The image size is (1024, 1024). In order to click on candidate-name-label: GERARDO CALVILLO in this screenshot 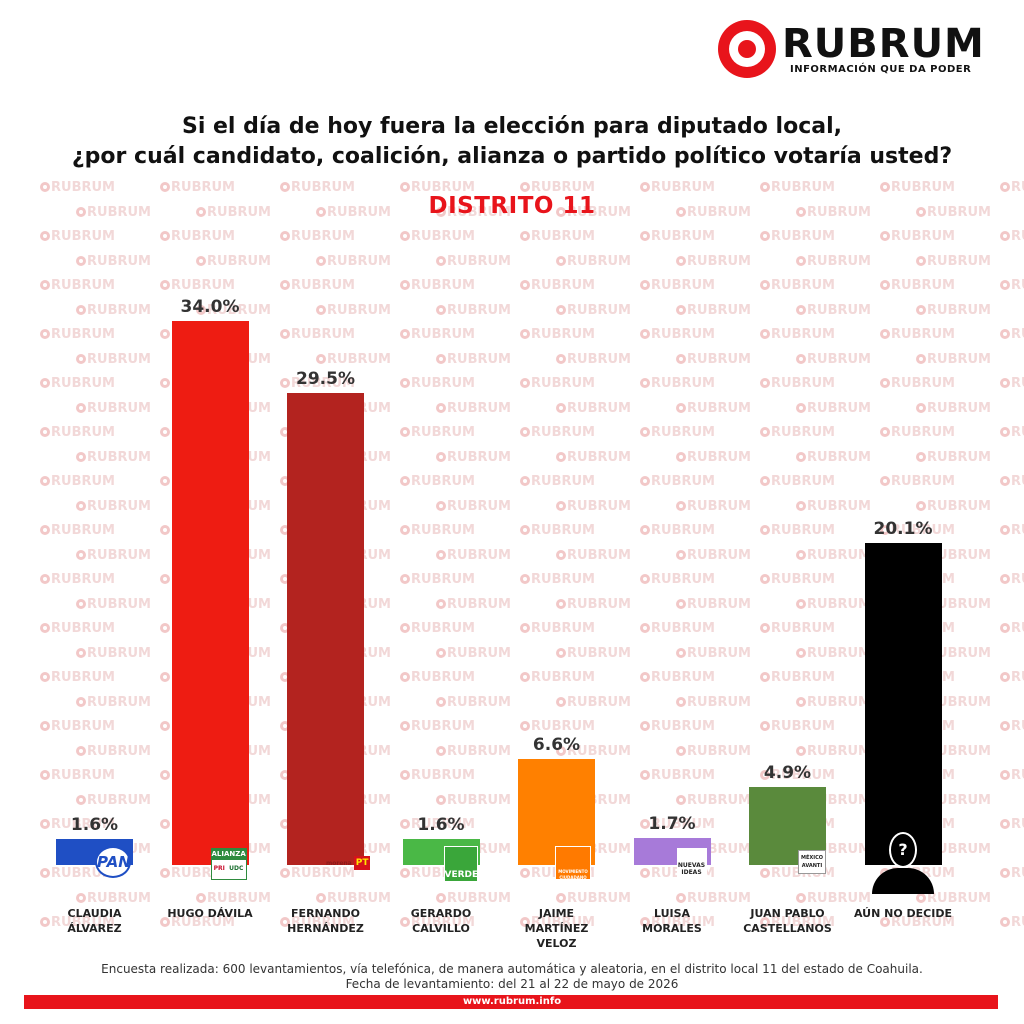, I will do `click(441, 921)`.